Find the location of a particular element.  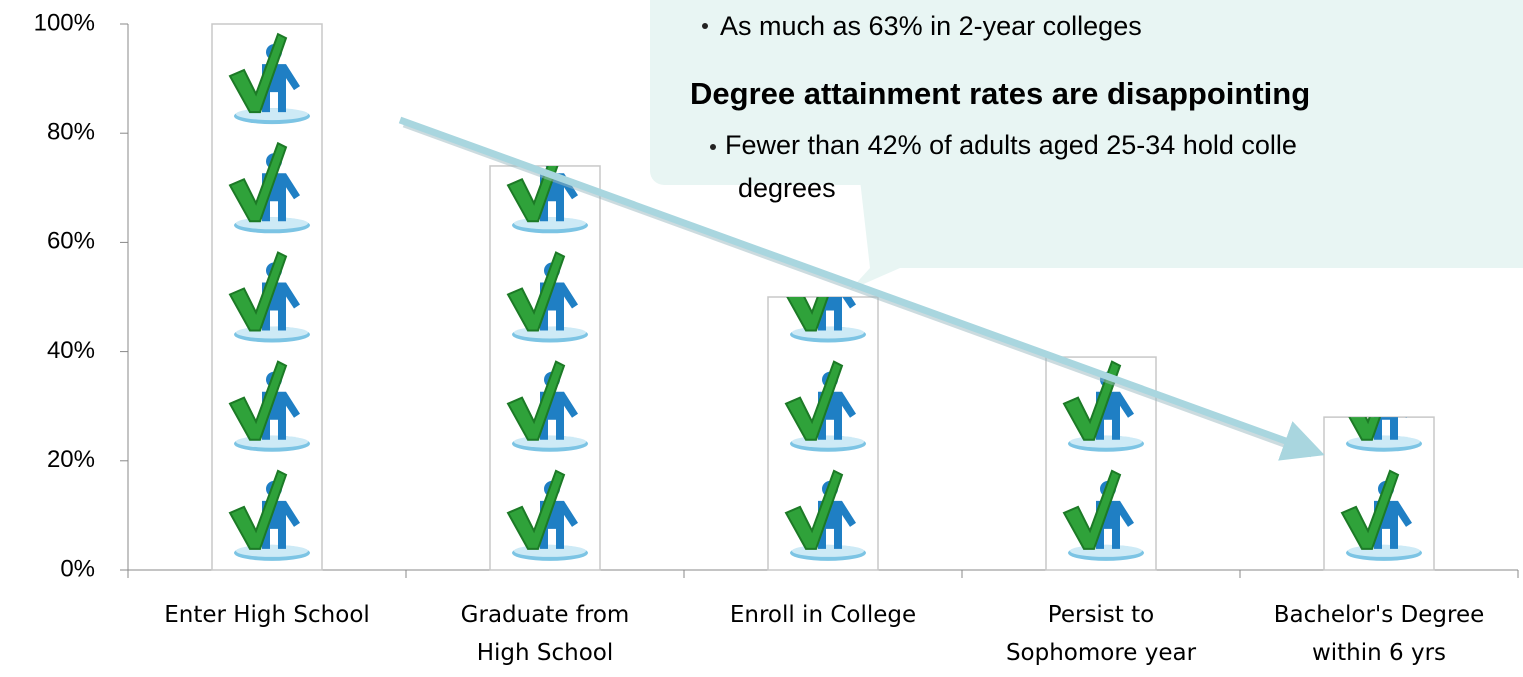

x-tick-label: Enroll in College is located at coordinates (823, 615).